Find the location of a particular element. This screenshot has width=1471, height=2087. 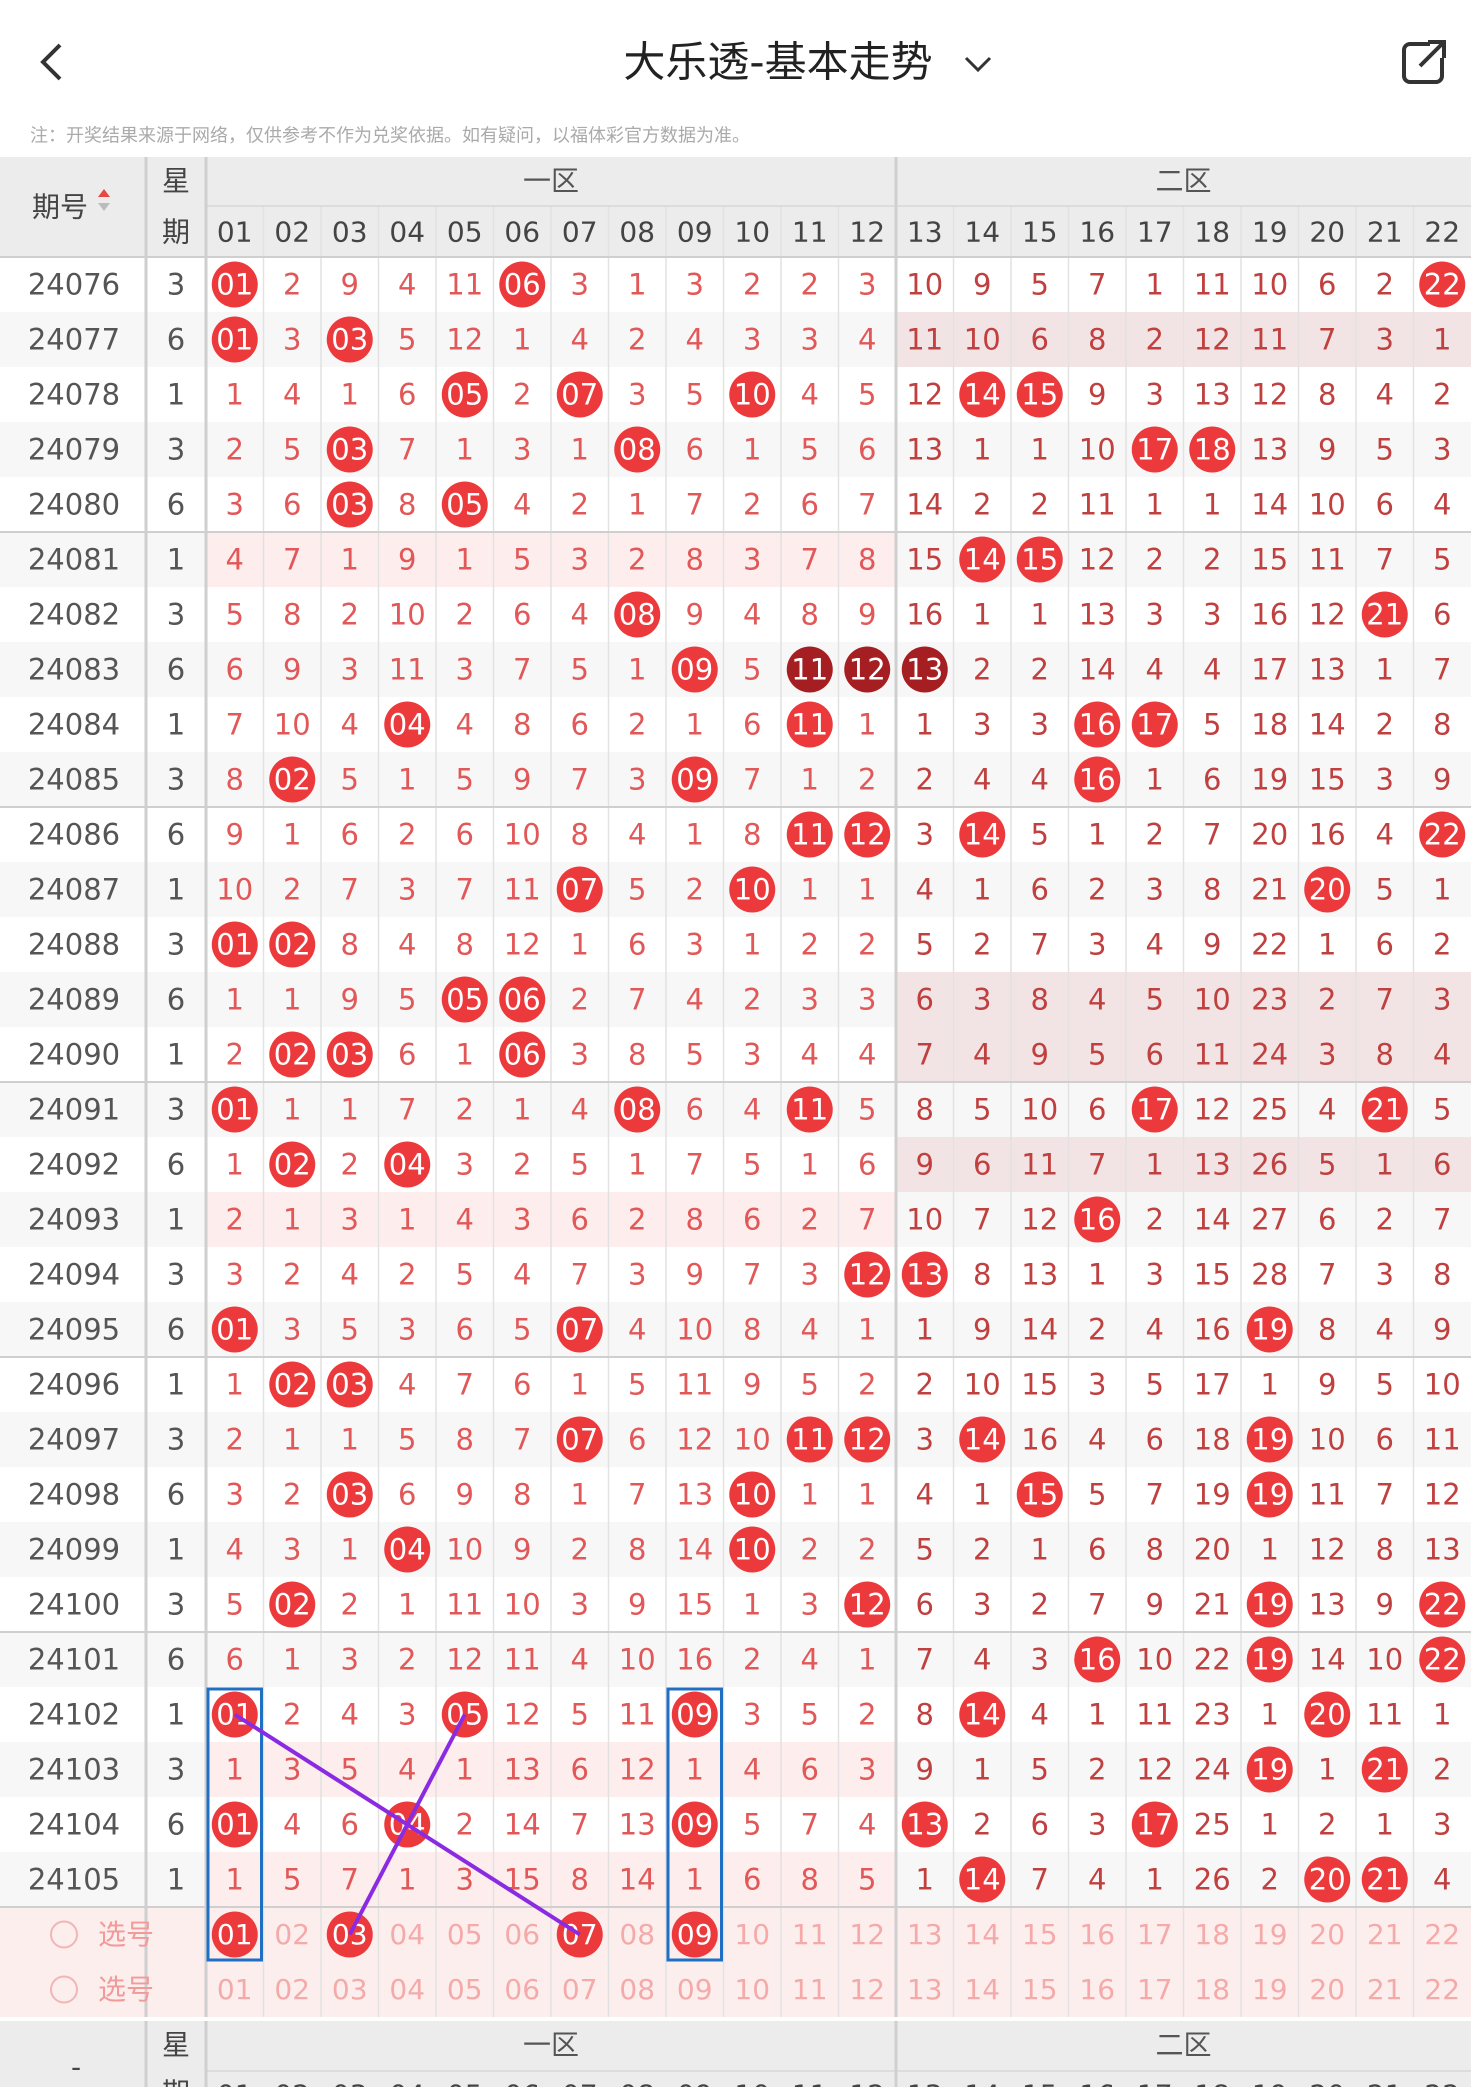

hit-number: 03 is located at coordinates (349, 450).